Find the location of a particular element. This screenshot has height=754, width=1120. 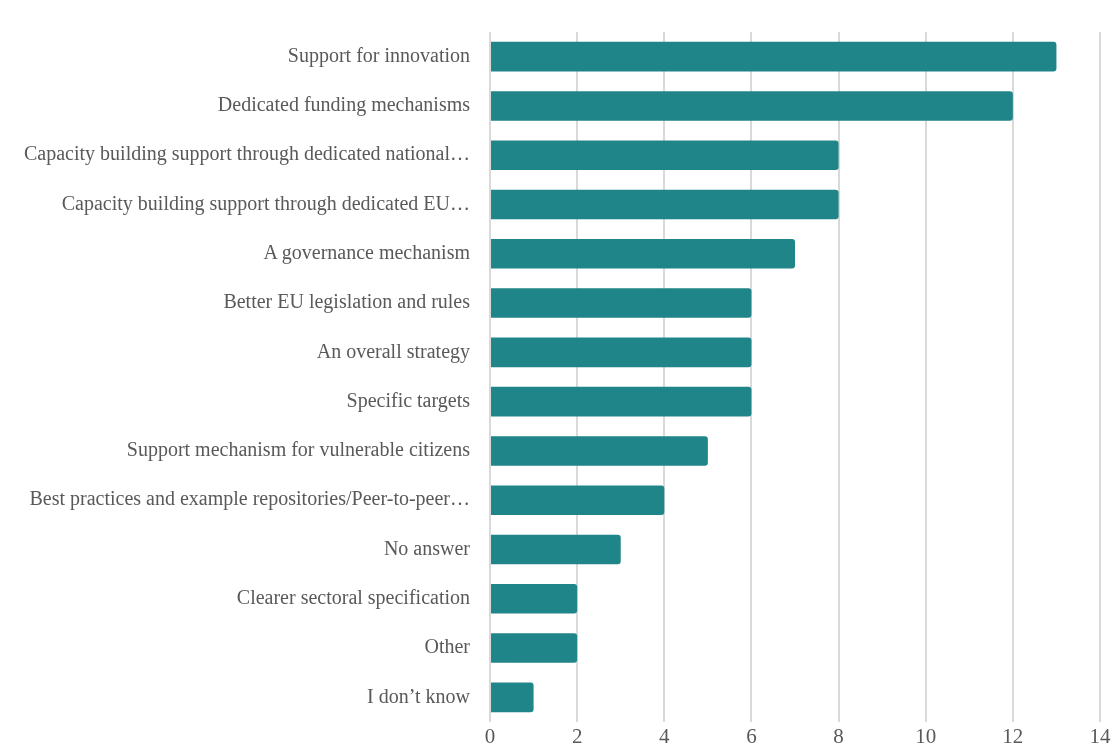

y-tick-label: Clearer sectoral specification is located at coordinates (353, 598).